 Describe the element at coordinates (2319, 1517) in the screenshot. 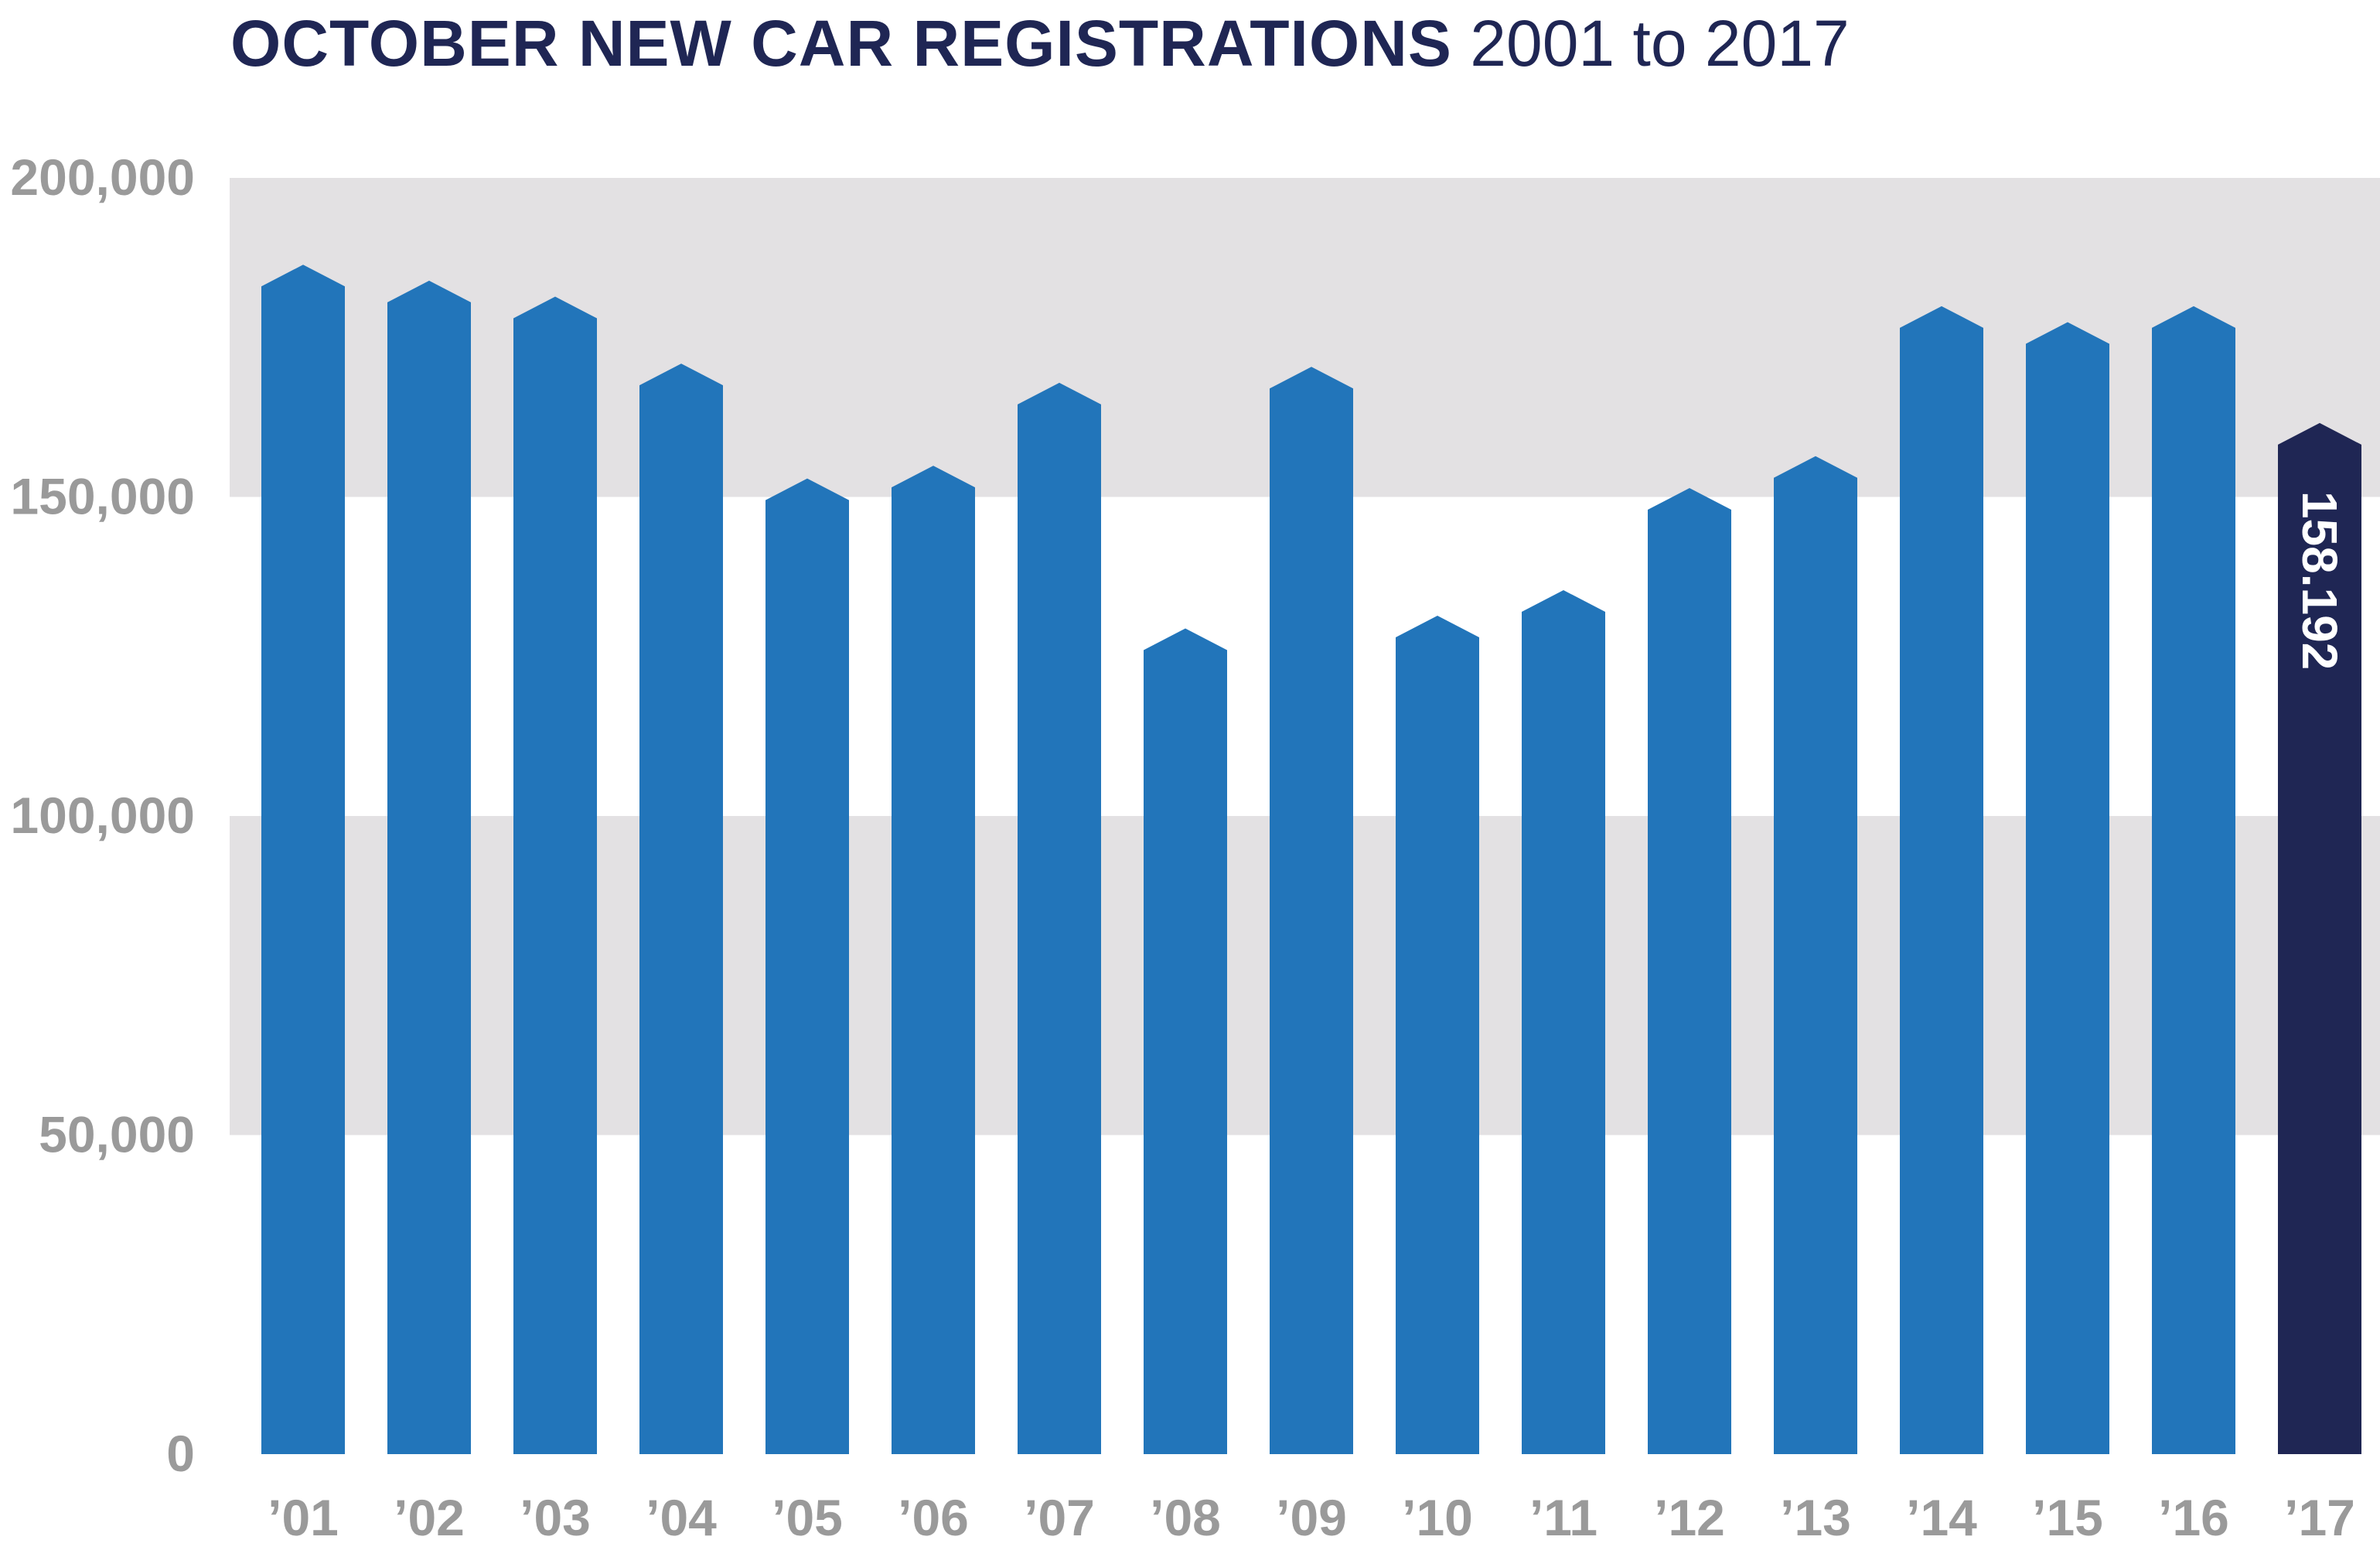

I see `x-tick-label: ’17` at that location.